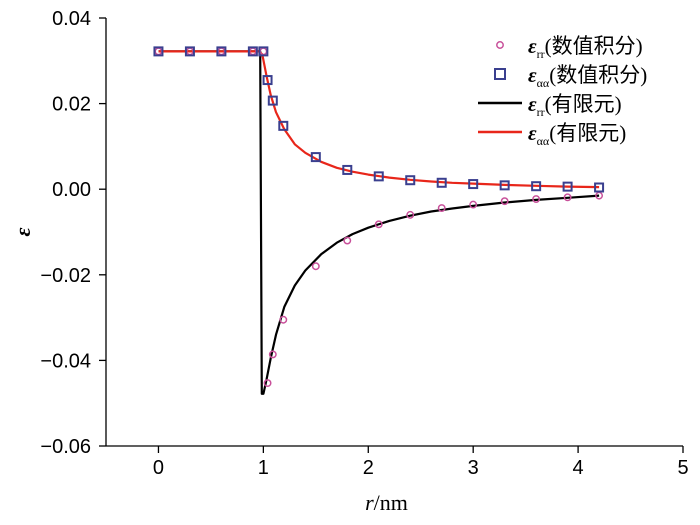 This screenshot has width=700, height=525. Describe the element at coordinates (562, 91) in the screenshot. I see `legend: εrr(数值积分)εαα(数值积分)εrr(有限元)εαα(有限元)` at that location.